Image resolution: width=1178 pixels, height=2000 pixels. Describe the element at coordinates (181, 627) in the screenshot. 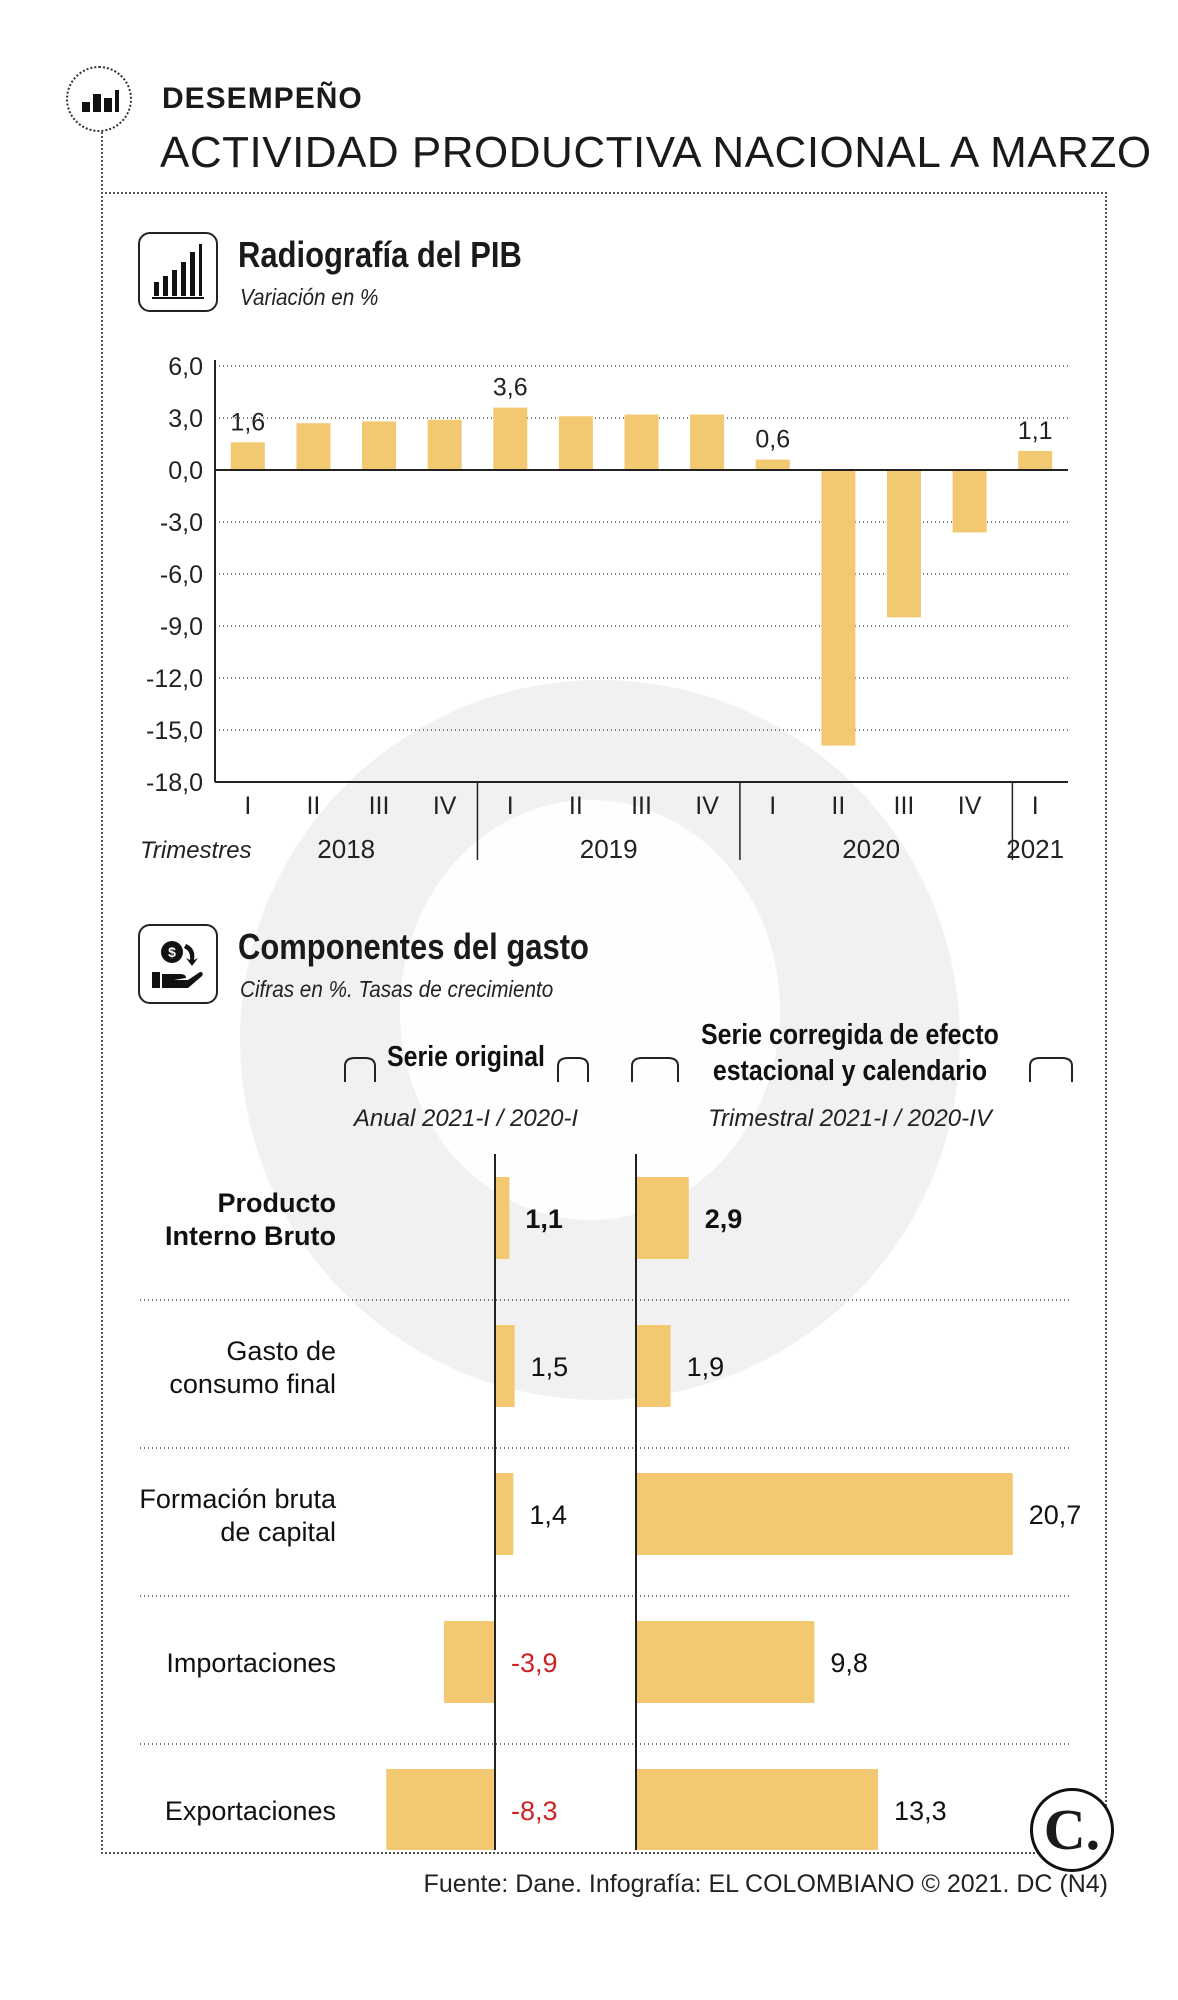

I see `y-tick-label: -9,0` at that location.